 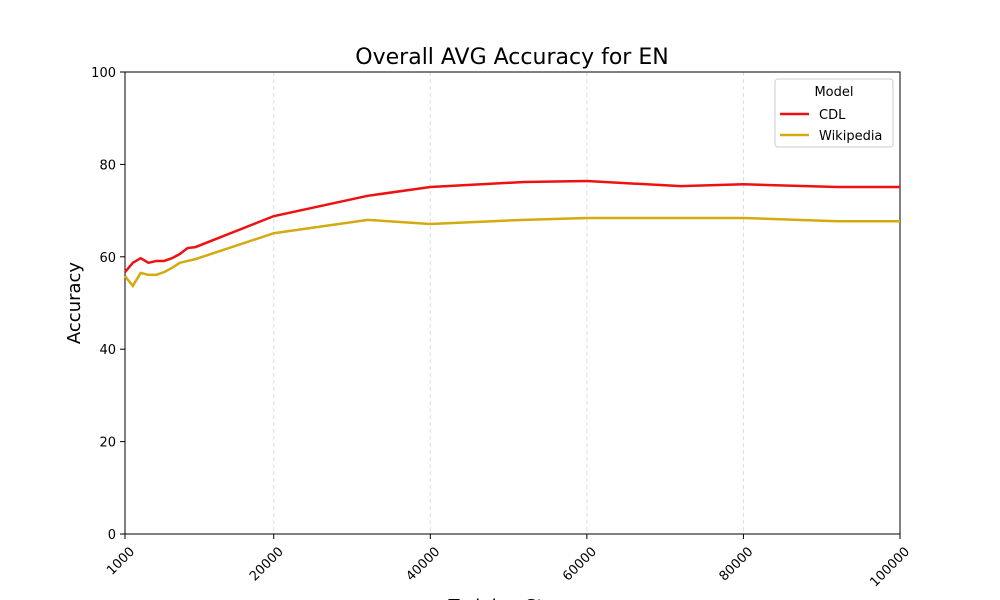 I want to click on x-tick-label: 100000, so click(x=890, y=567).